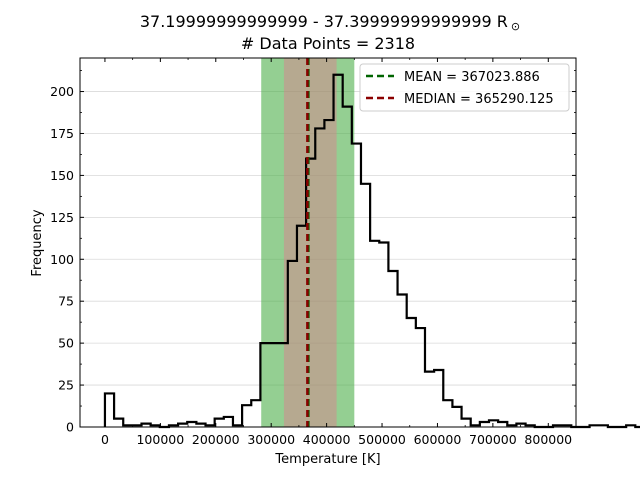  Describe the element at coordinates (472, 77) in the screenshot. I see `legend-label-mean: MEAN = 367023.886` at that location.